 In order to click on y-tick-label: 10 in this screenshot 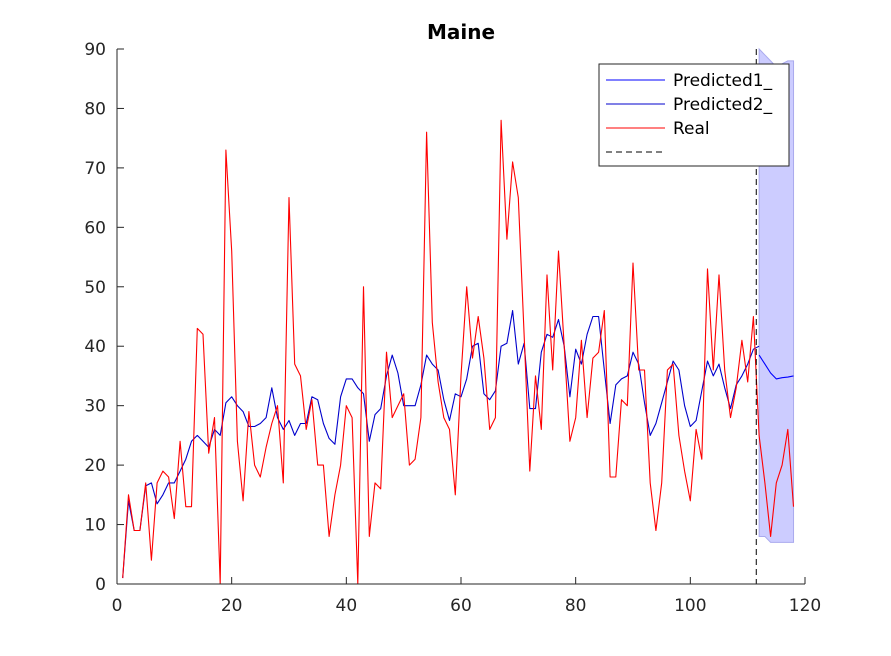, I will do `click(95, 526)`.